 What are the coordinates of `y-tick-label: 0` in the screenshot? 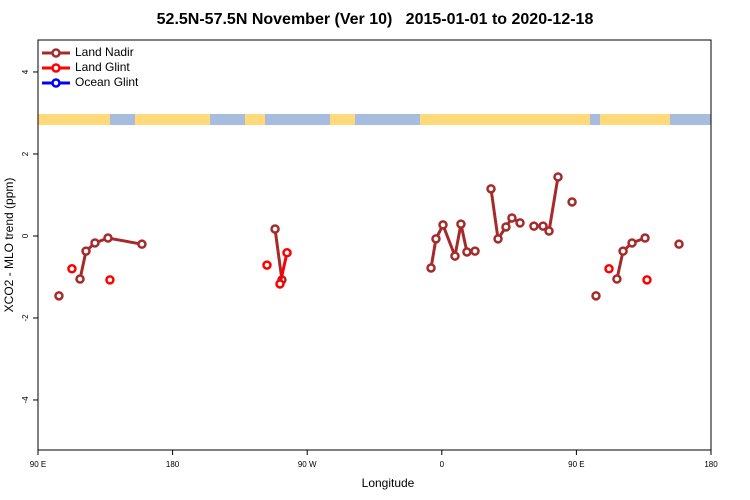 It's located at (25, 235).